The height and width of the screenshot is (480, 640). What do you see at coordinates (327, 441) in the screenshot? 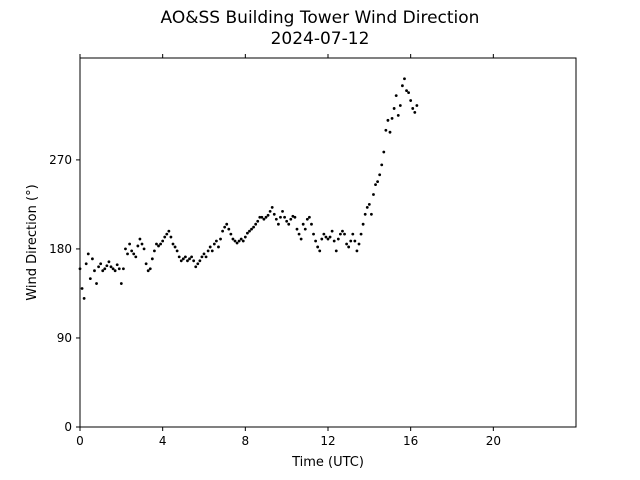
I see `x-tick-label: 12` at bounding box center [327, 441].